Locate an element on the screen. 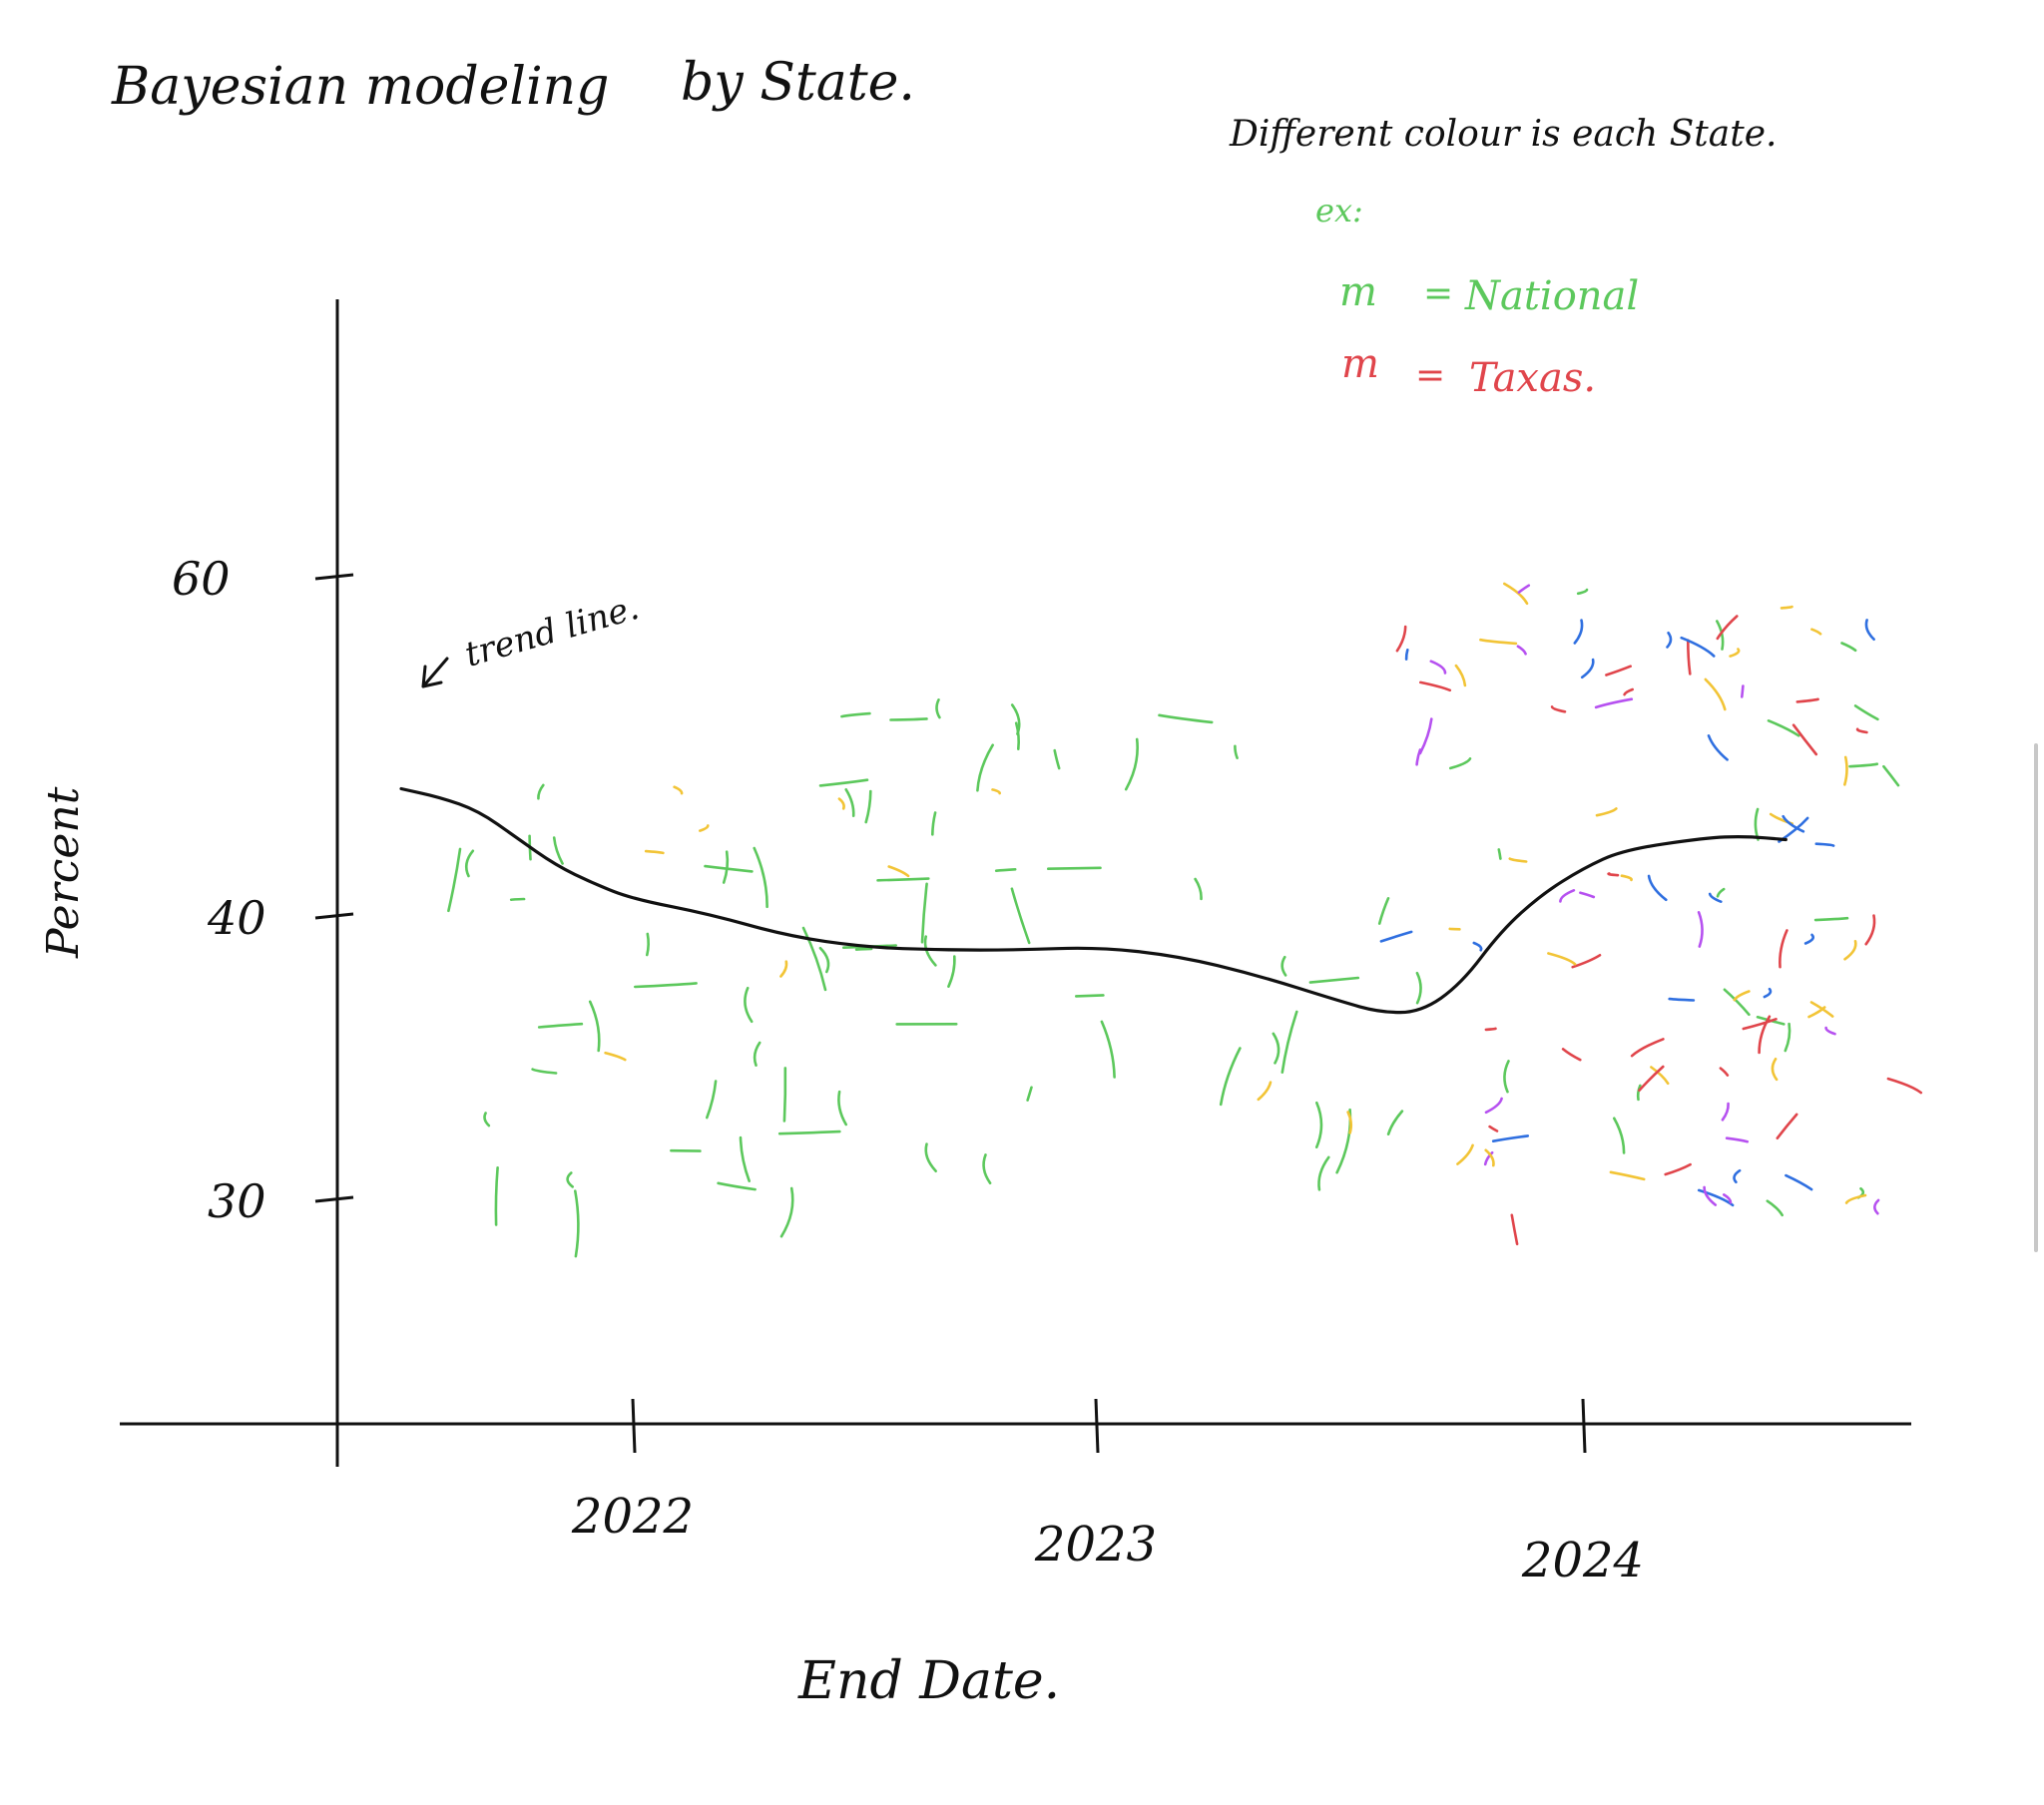 Image resolution: width=2044 pixels, height=1805 pixels. vertical-scrollbar is located at coordinates (2036, 997).